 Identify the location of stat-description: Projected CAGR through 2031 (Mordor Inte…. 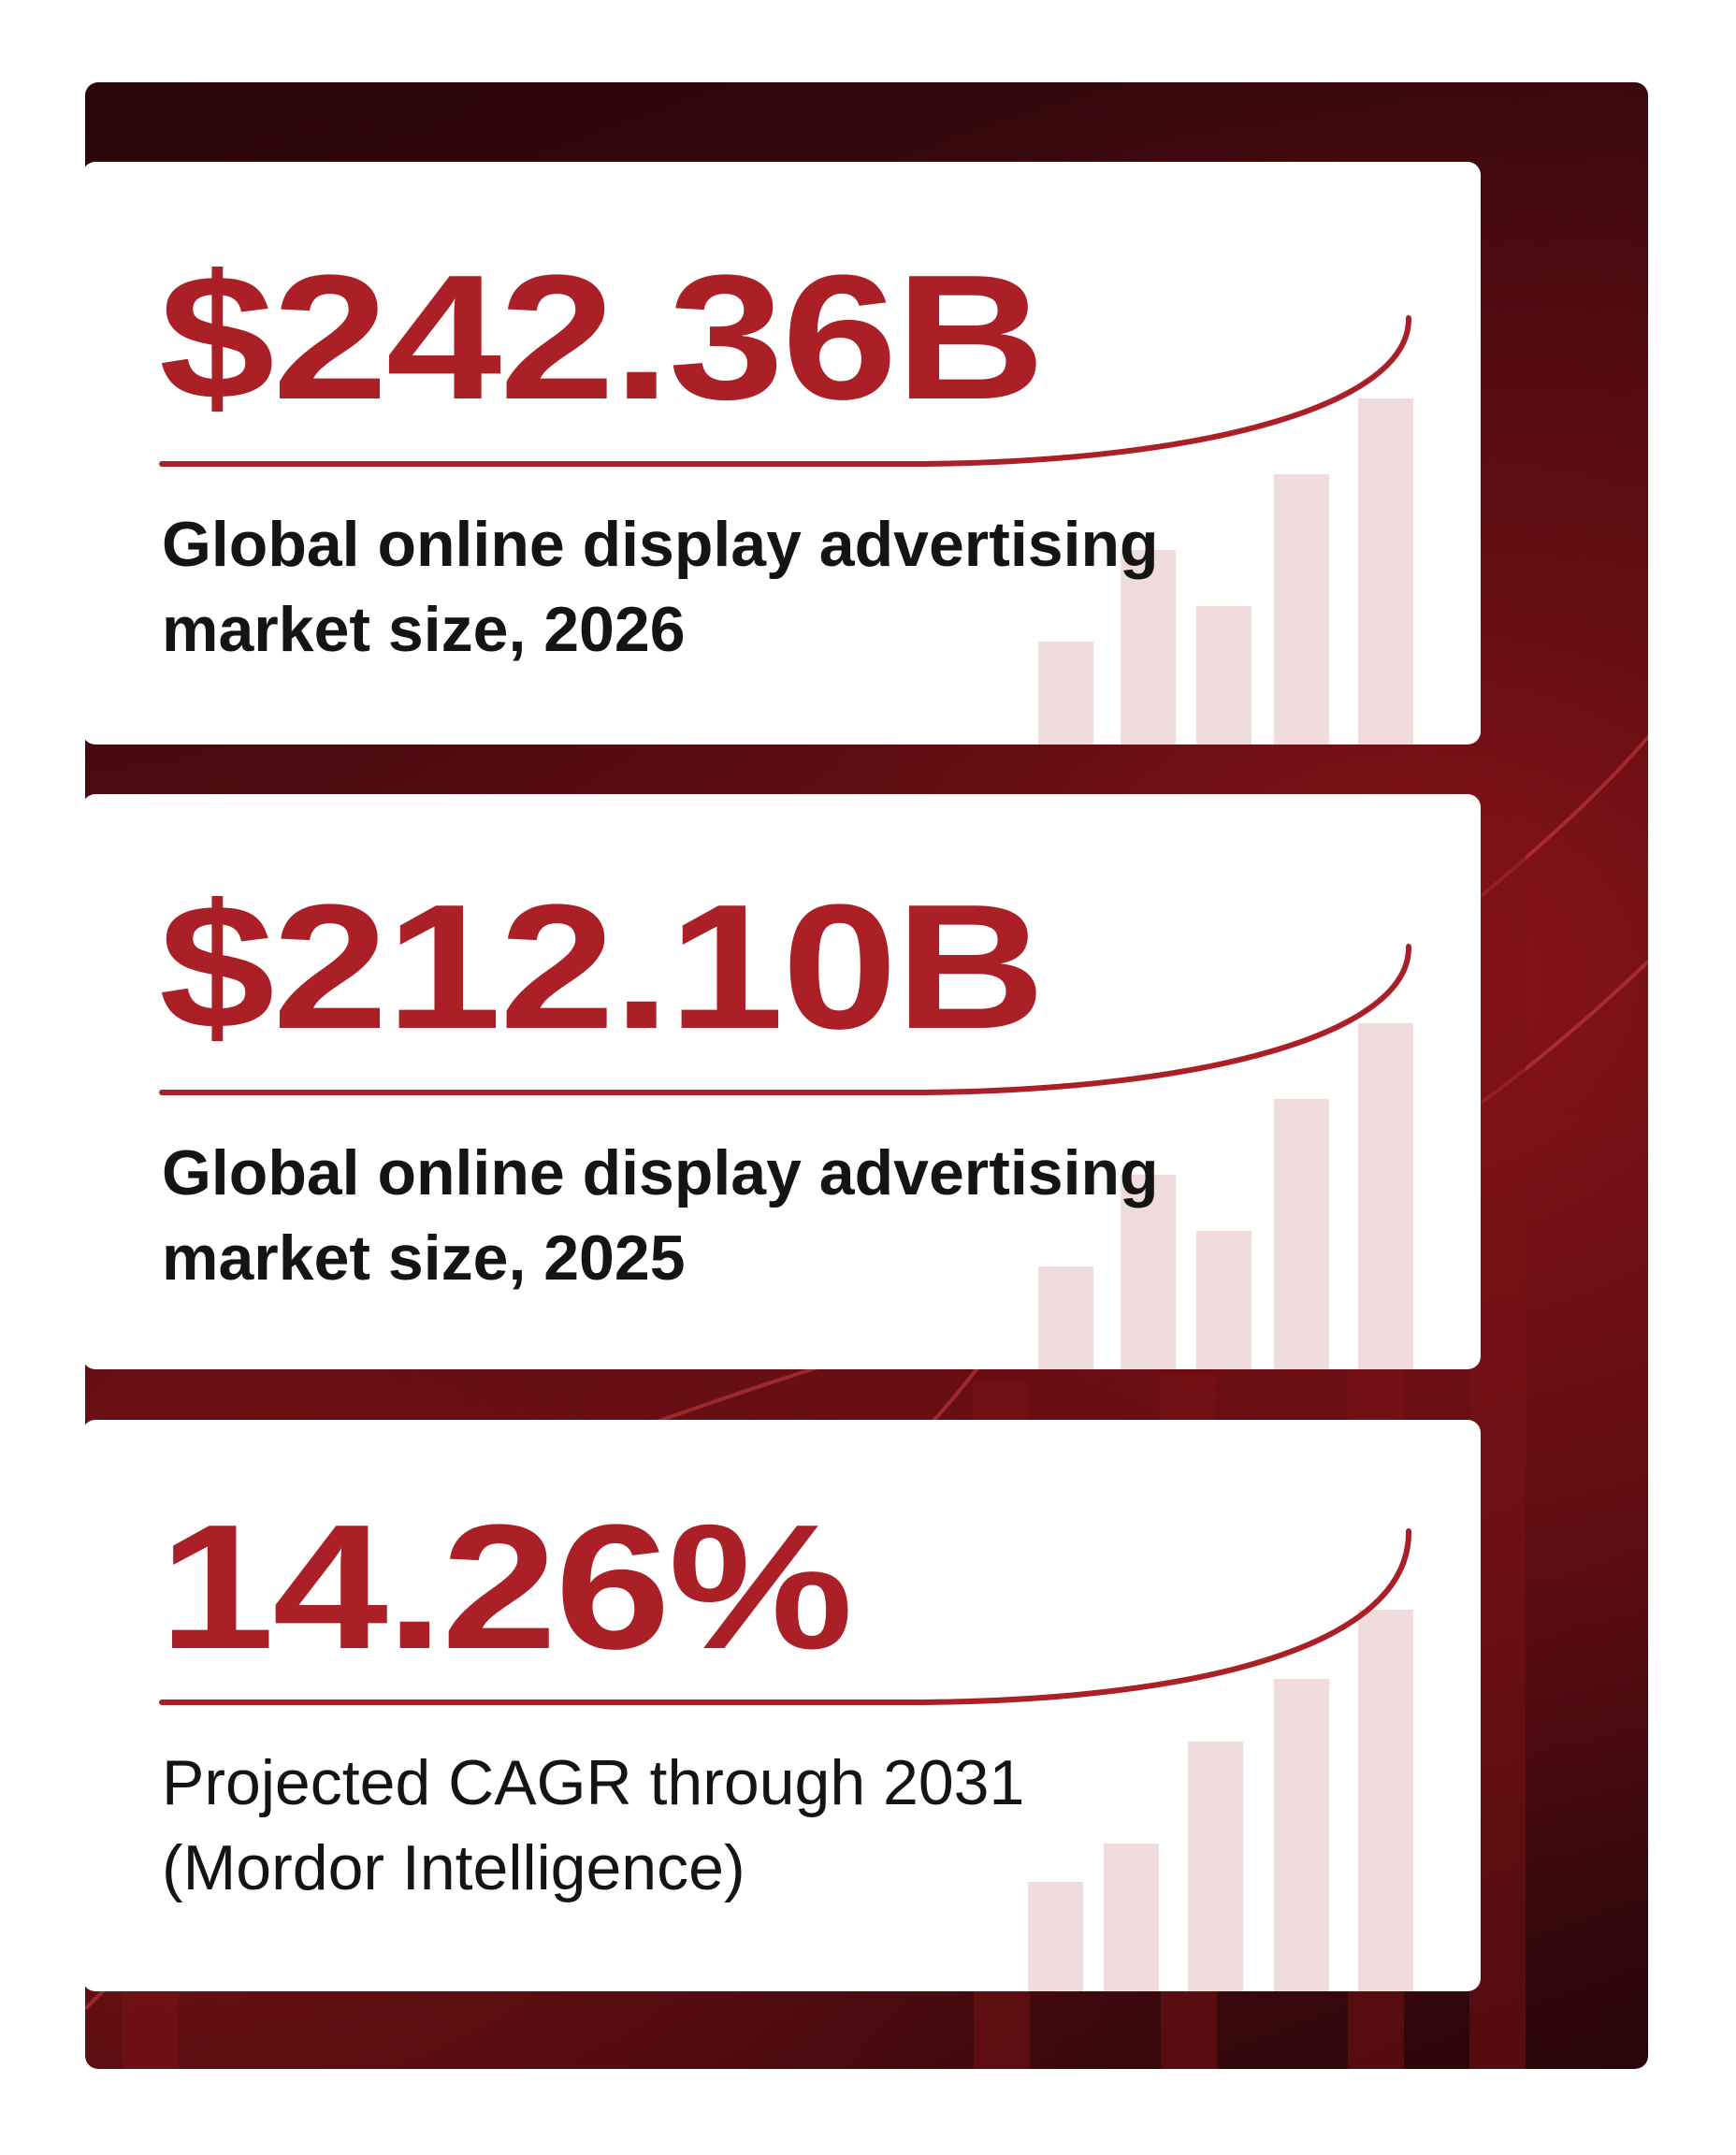
(593, 1826).